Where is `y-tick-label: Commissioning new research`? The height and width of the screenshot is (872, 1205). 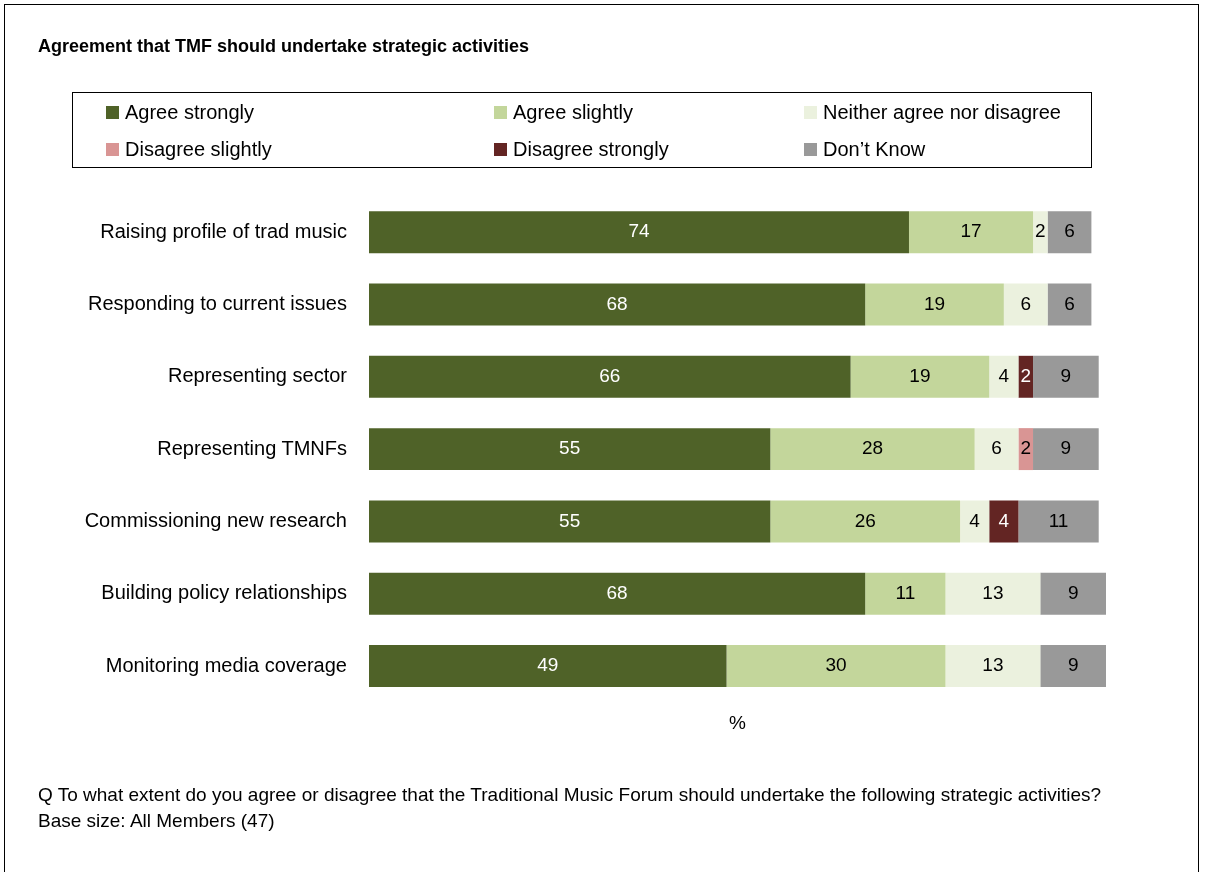 y-tick-label: Commissioning new research is located at coordinates (215, 519).